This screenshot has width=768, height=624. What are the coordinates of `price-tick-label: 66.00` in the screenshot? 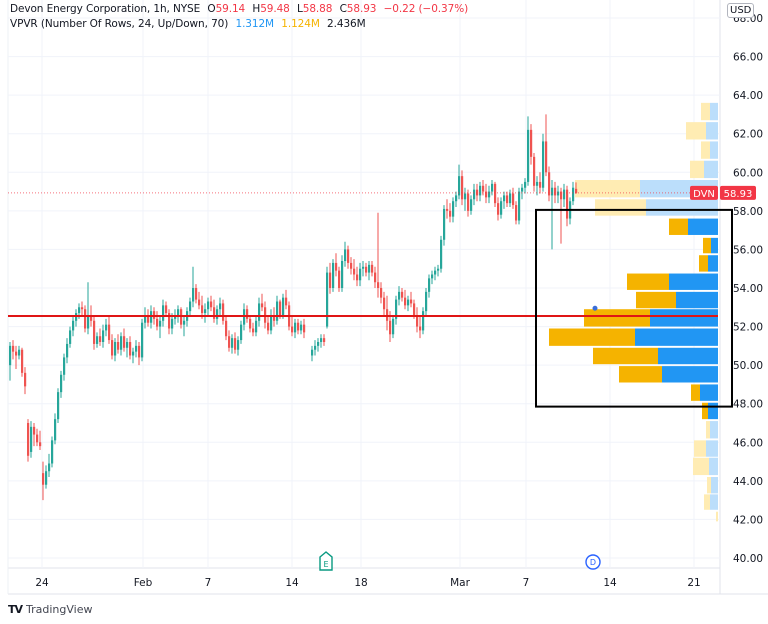 It's located at (748, 58).